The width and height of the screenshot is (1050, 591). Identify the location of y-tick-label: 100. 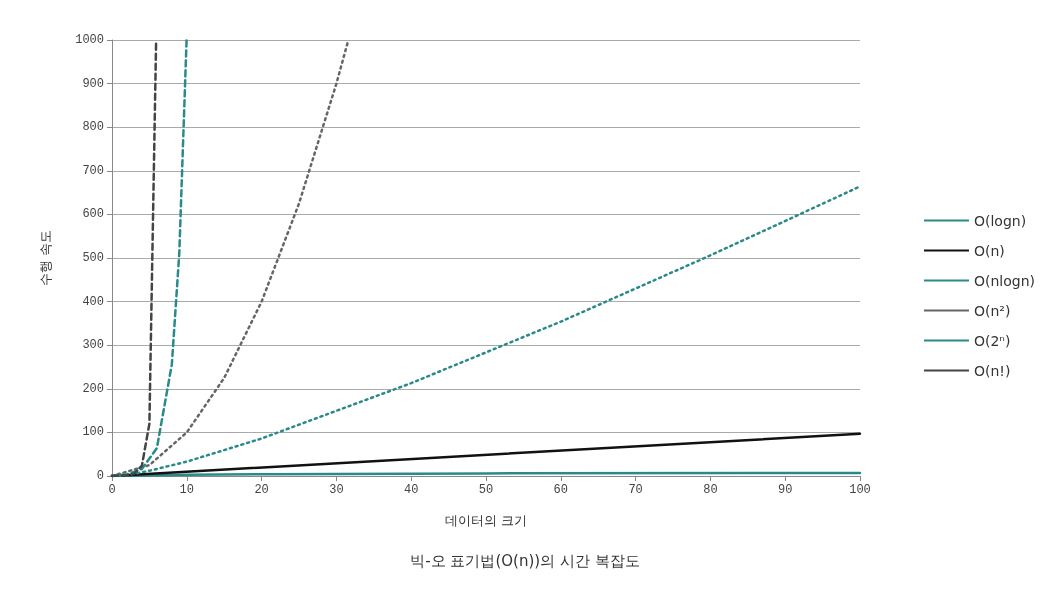
(93, 432).